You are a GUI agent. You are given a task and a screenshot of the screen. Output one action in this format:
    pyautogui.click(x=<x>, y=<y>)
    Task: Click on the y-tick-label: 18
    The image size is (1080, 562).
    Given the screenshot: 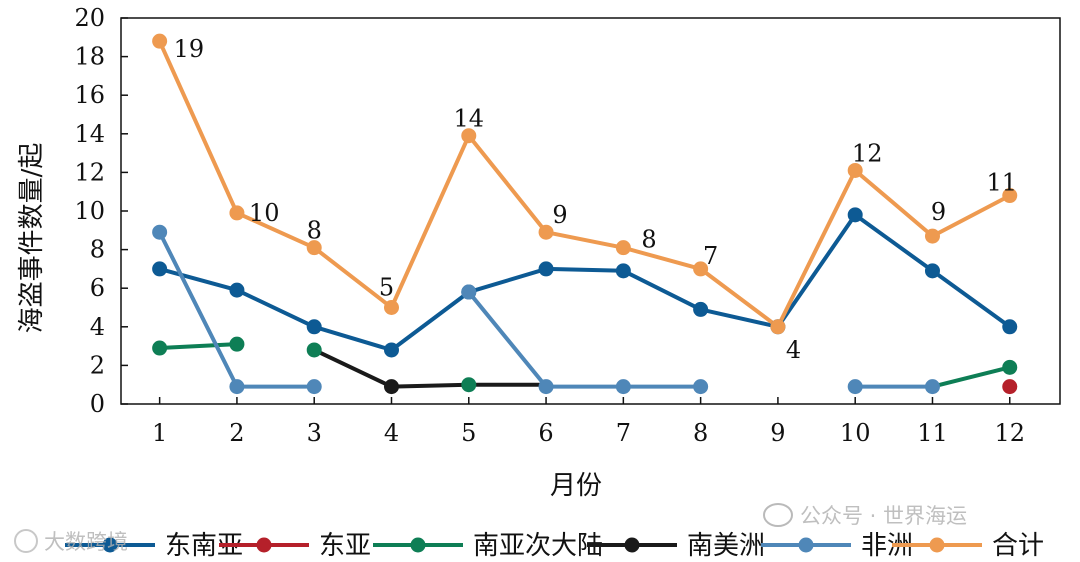 What is the action you would take?
    pyautogui.click(x=89, y=57)
    